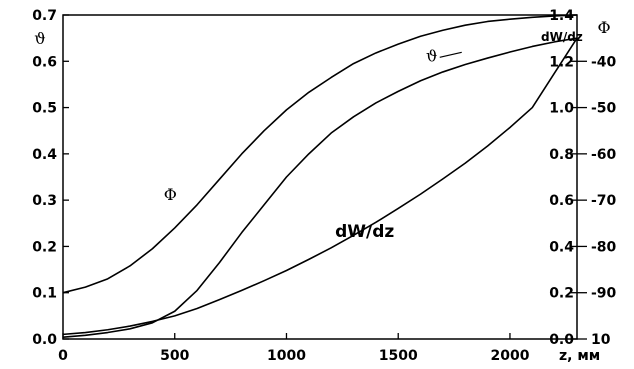 The width and height of the screenshot is (634, 369). Describe the element at coordinates (562, 37) in the screenshot. I see `y-right1-axis-label: dW/dz` at that location.